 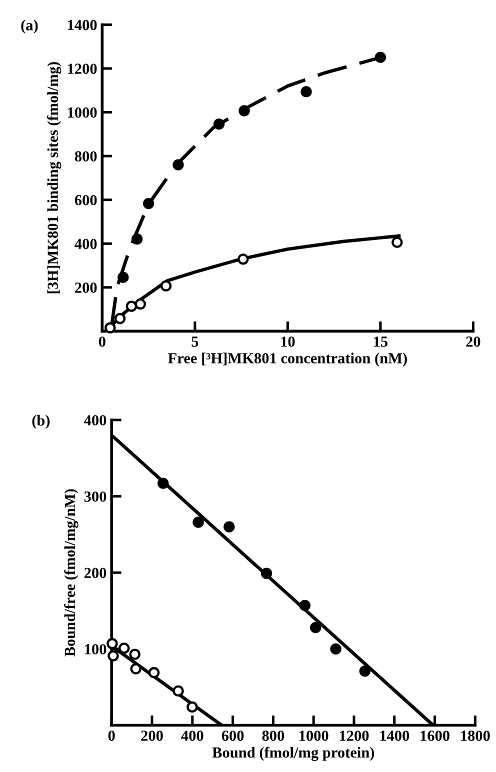 I want to click on y-axis-title: [3H]MK801 binding sites (fmol/mg), so click(x=54, y=178).